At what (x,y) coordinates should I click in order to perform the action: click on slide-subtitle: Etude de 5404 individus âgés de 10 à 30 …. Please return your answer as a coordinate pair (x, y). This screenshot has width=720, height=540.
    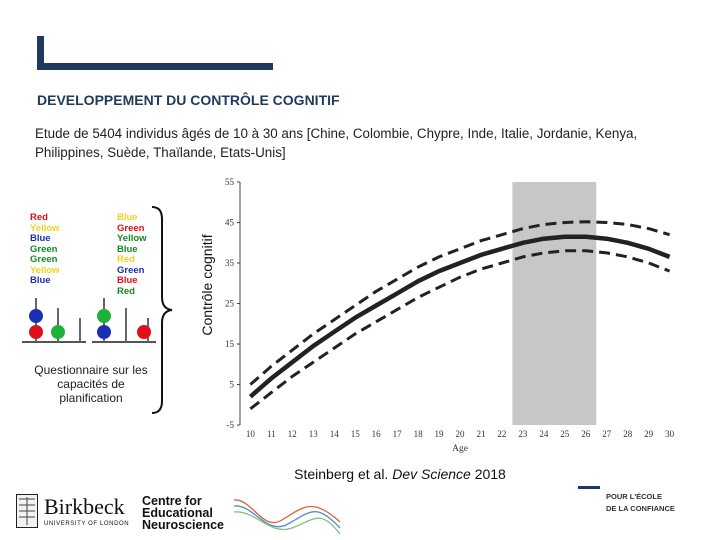
    Looking at the image, I should click on (336, 143).